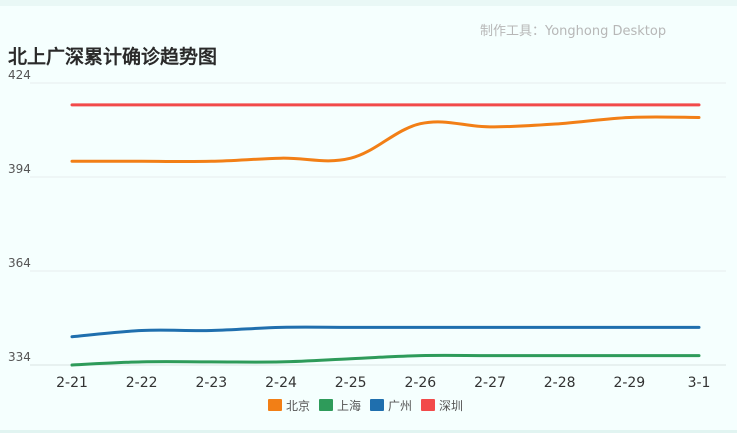 This screenshot has height=433, width=737. What do you see at coordinates (19, 169) in the screenshot?
I see `y-tick-label: 394` at bounding box center [19, 169].